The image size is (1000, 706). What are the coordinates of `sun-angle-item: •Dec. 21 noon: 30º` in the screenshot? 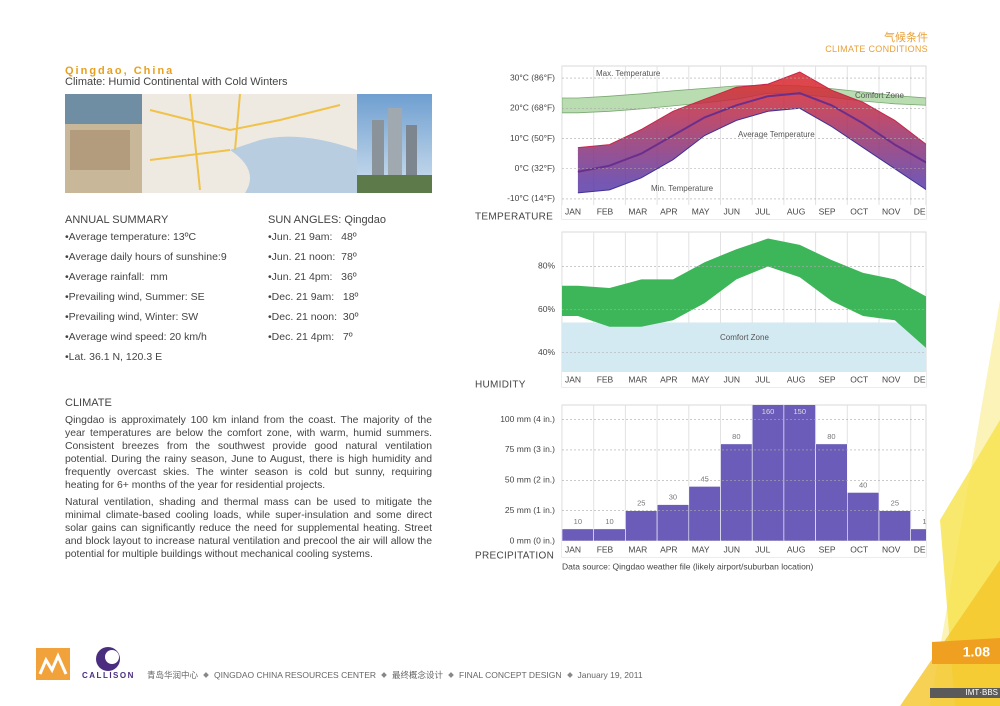 It's located at (313, 317).